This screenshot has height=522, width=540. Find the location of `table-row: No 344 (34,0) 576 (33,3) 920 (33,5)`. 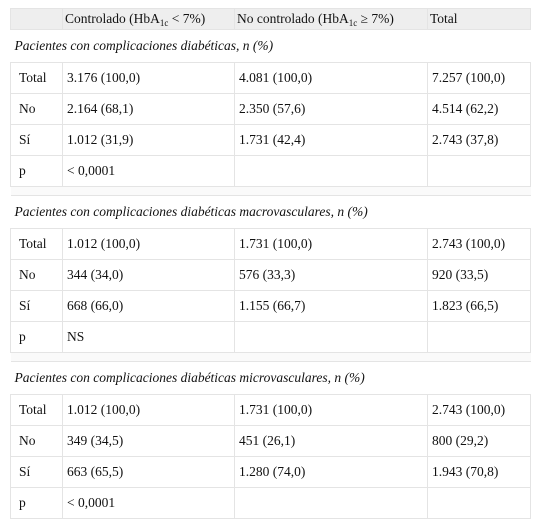

table-row: No 344 (34,0) 576 (33,3) 920 (33,5) is located at coordinates (271, 275).